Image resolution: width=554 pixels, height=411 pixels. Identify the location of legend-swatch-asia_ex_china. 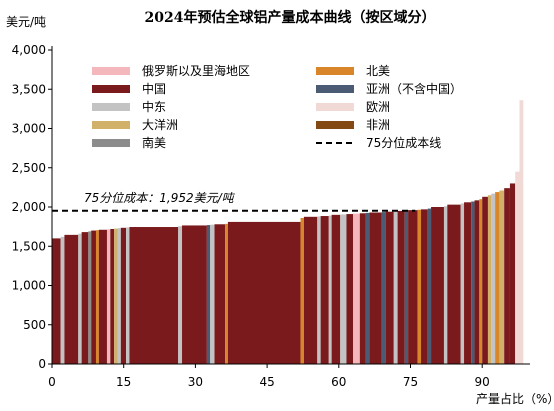
(335, 89).